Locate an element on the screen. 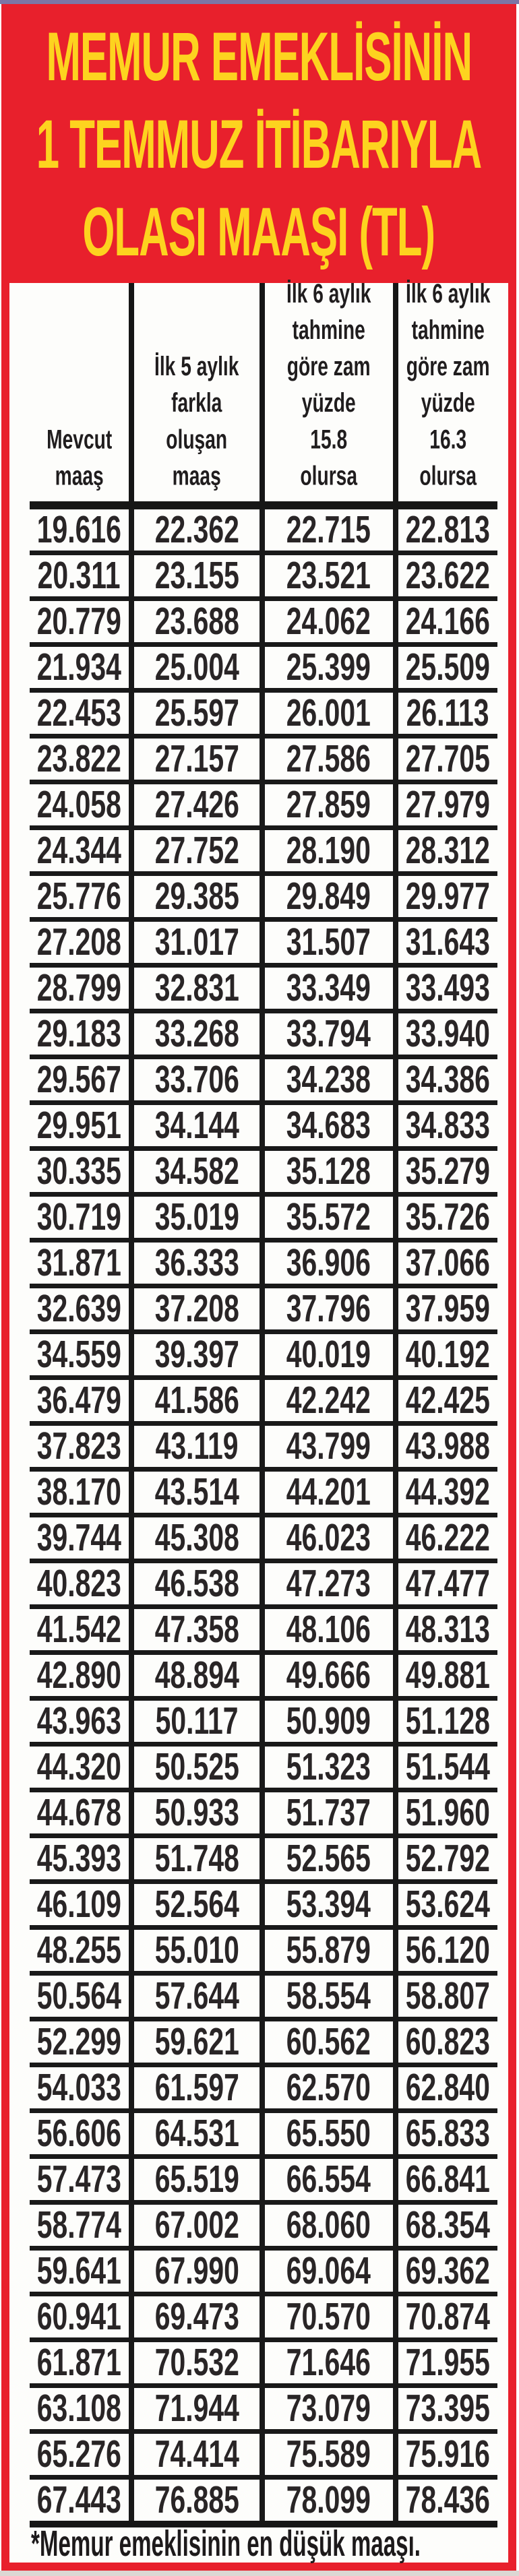 This screenshot has height=2576, width=519. salary-value: 51.128 is located at coordinates (447, 1720).